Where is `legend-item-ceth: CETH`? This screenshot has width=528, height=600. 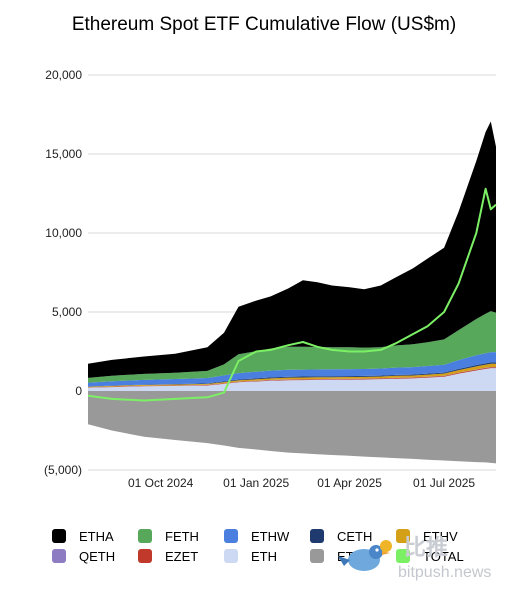 legend-item-ceth: CETH is located at coordinates (353, 536).